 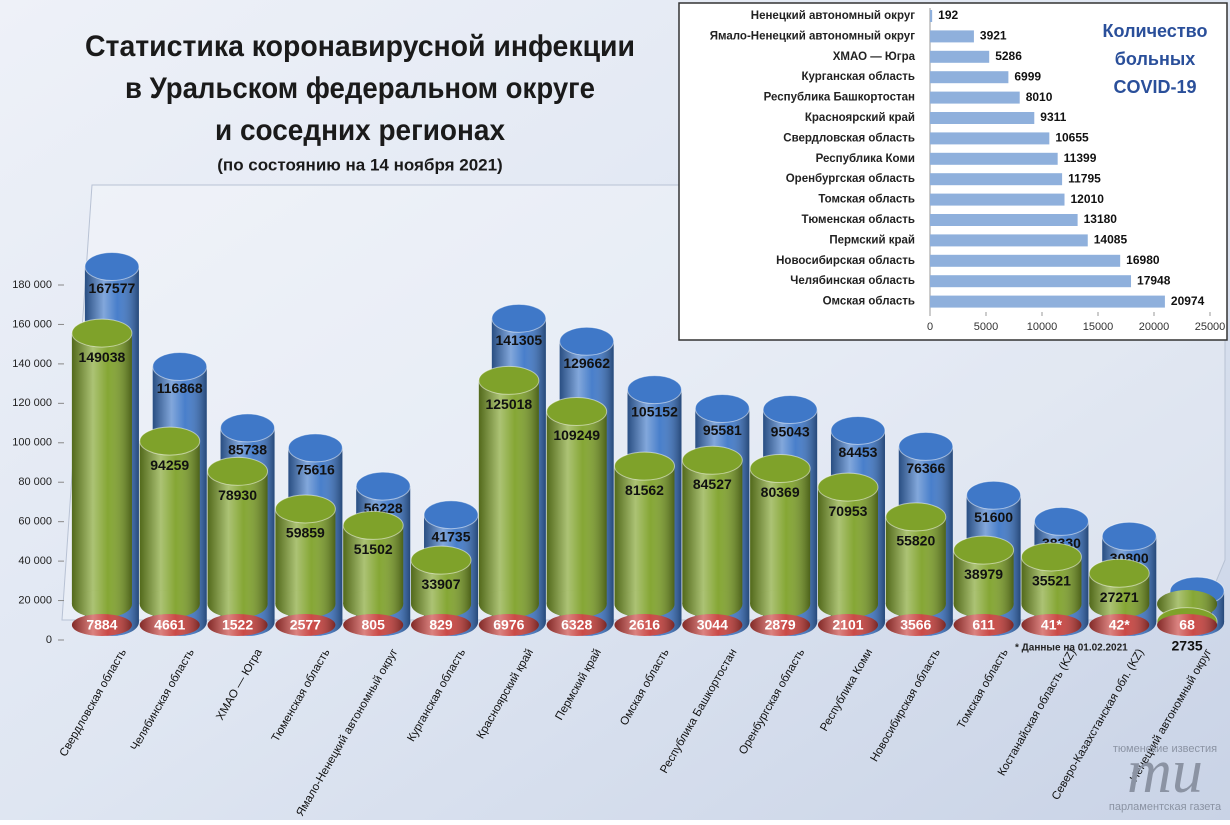 I want to click on y-tick-label: Тюменская область, so click(x=858, y=220).